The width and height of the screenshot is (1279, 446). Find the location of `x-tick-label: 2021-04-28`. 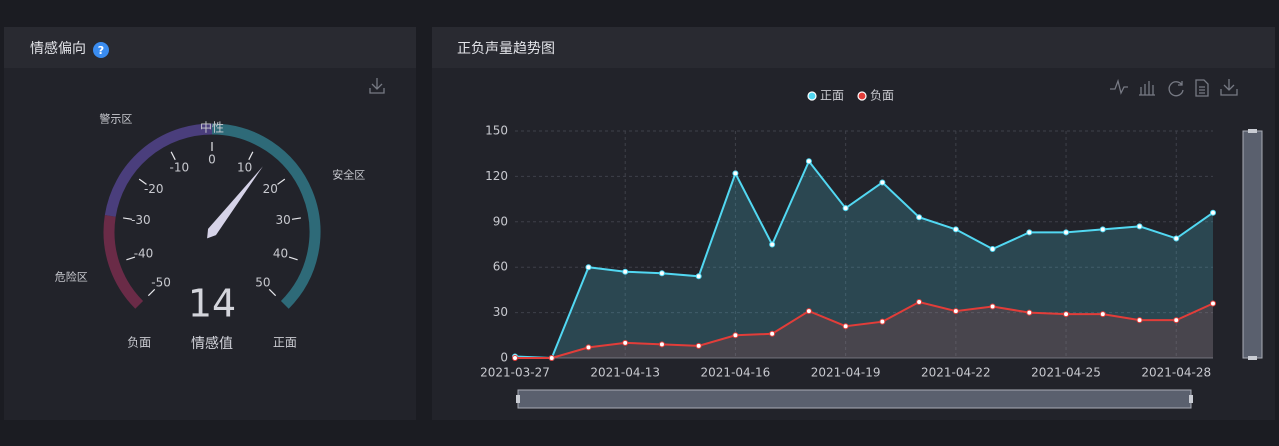

x-tick-label: 2021-04-28 is located at coordinates (1176, 373).